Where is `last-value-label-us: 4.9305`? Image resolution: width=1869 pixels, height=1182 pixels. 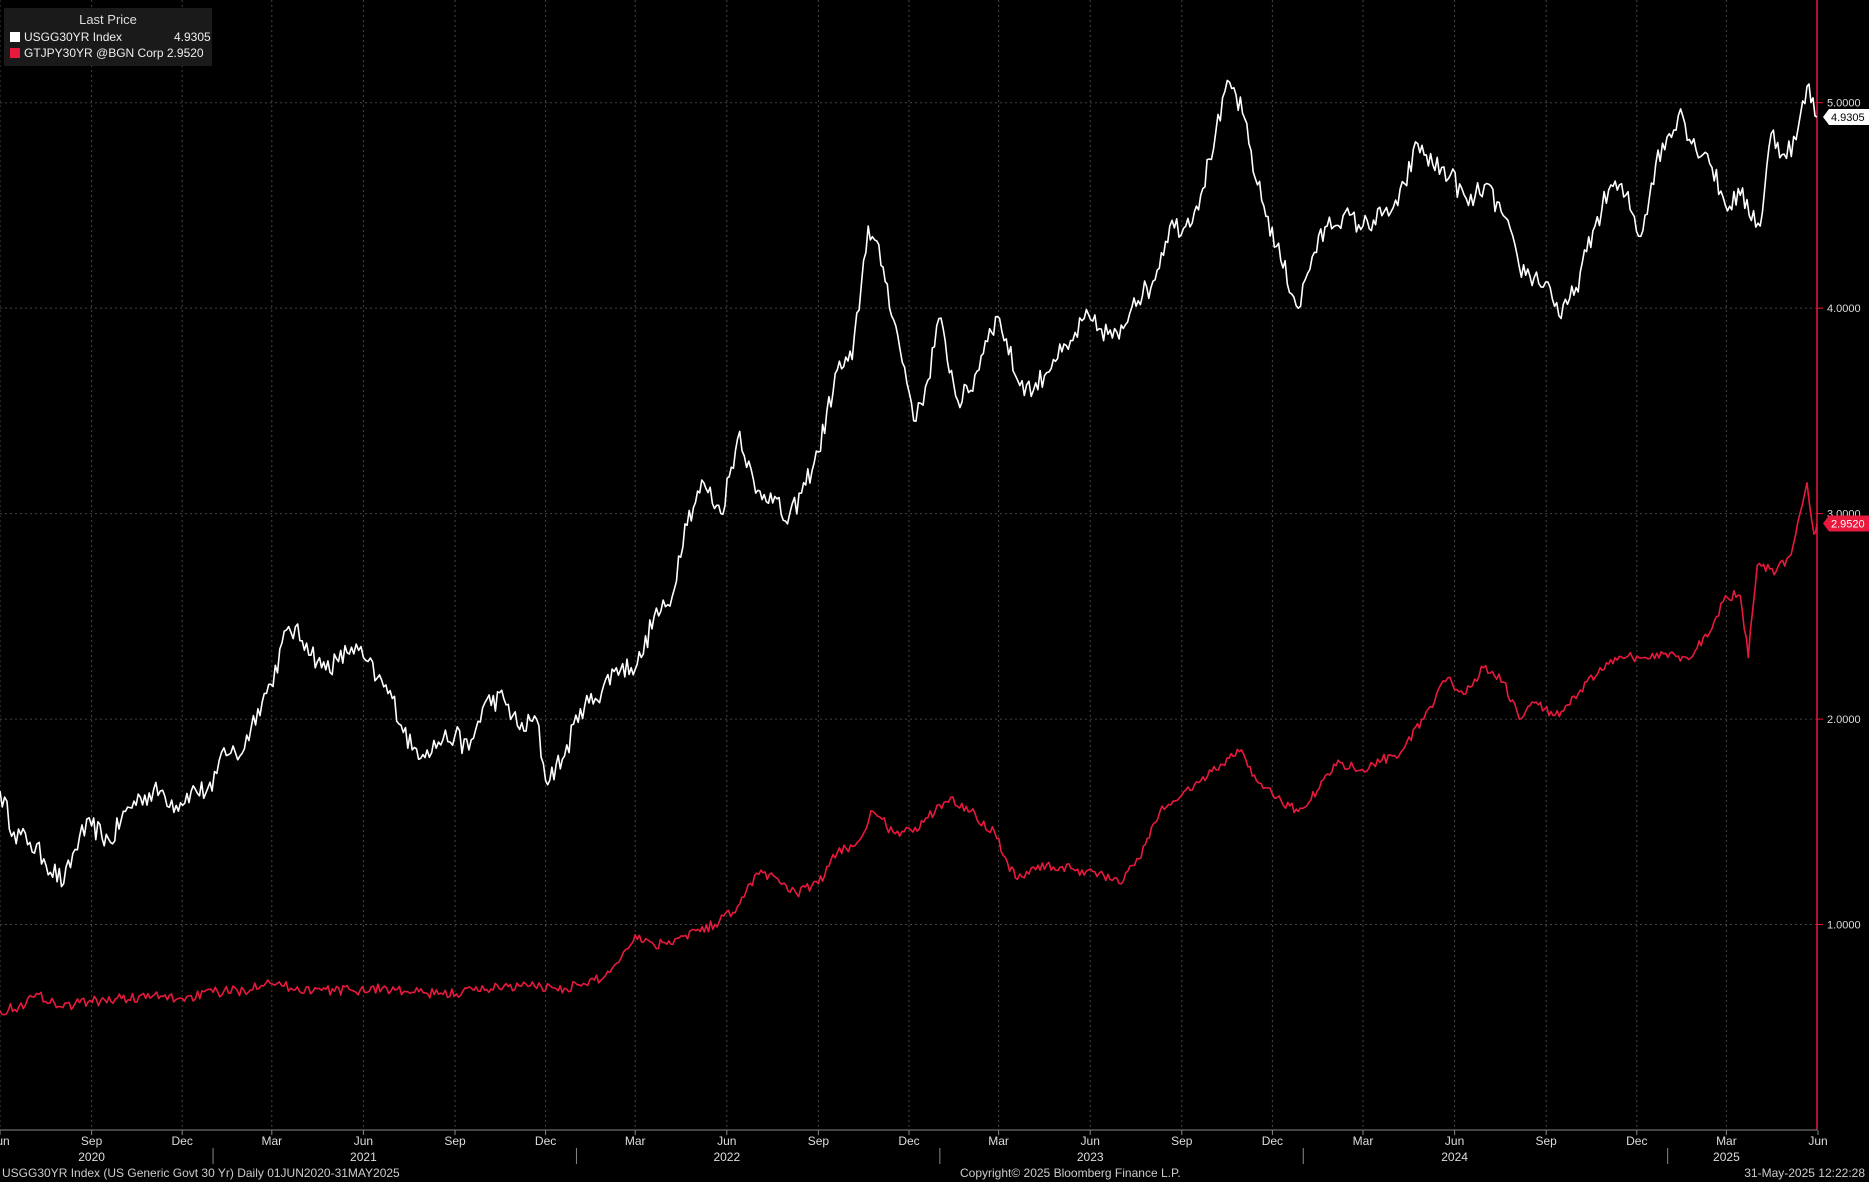
last-value-label-us: 4.9305 is located at coordinates (1848, 118).